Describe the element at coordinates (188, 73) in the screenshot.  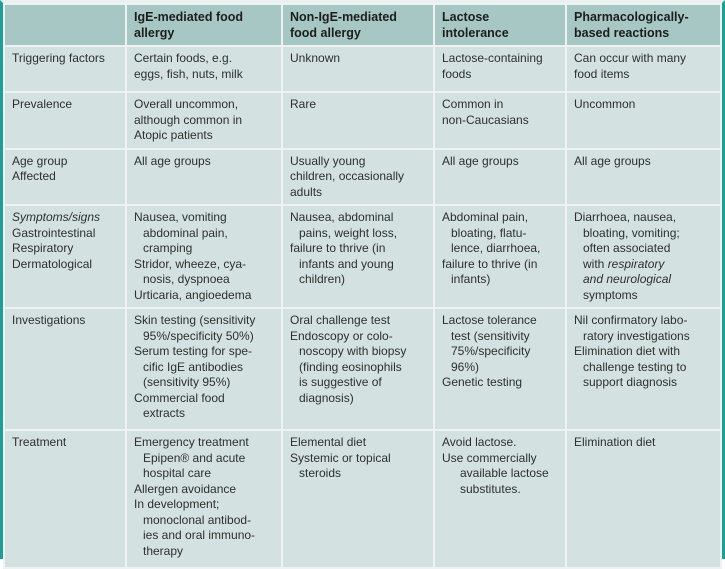
I see `cell-line: eggs, fish, nuts, milk` at that location.